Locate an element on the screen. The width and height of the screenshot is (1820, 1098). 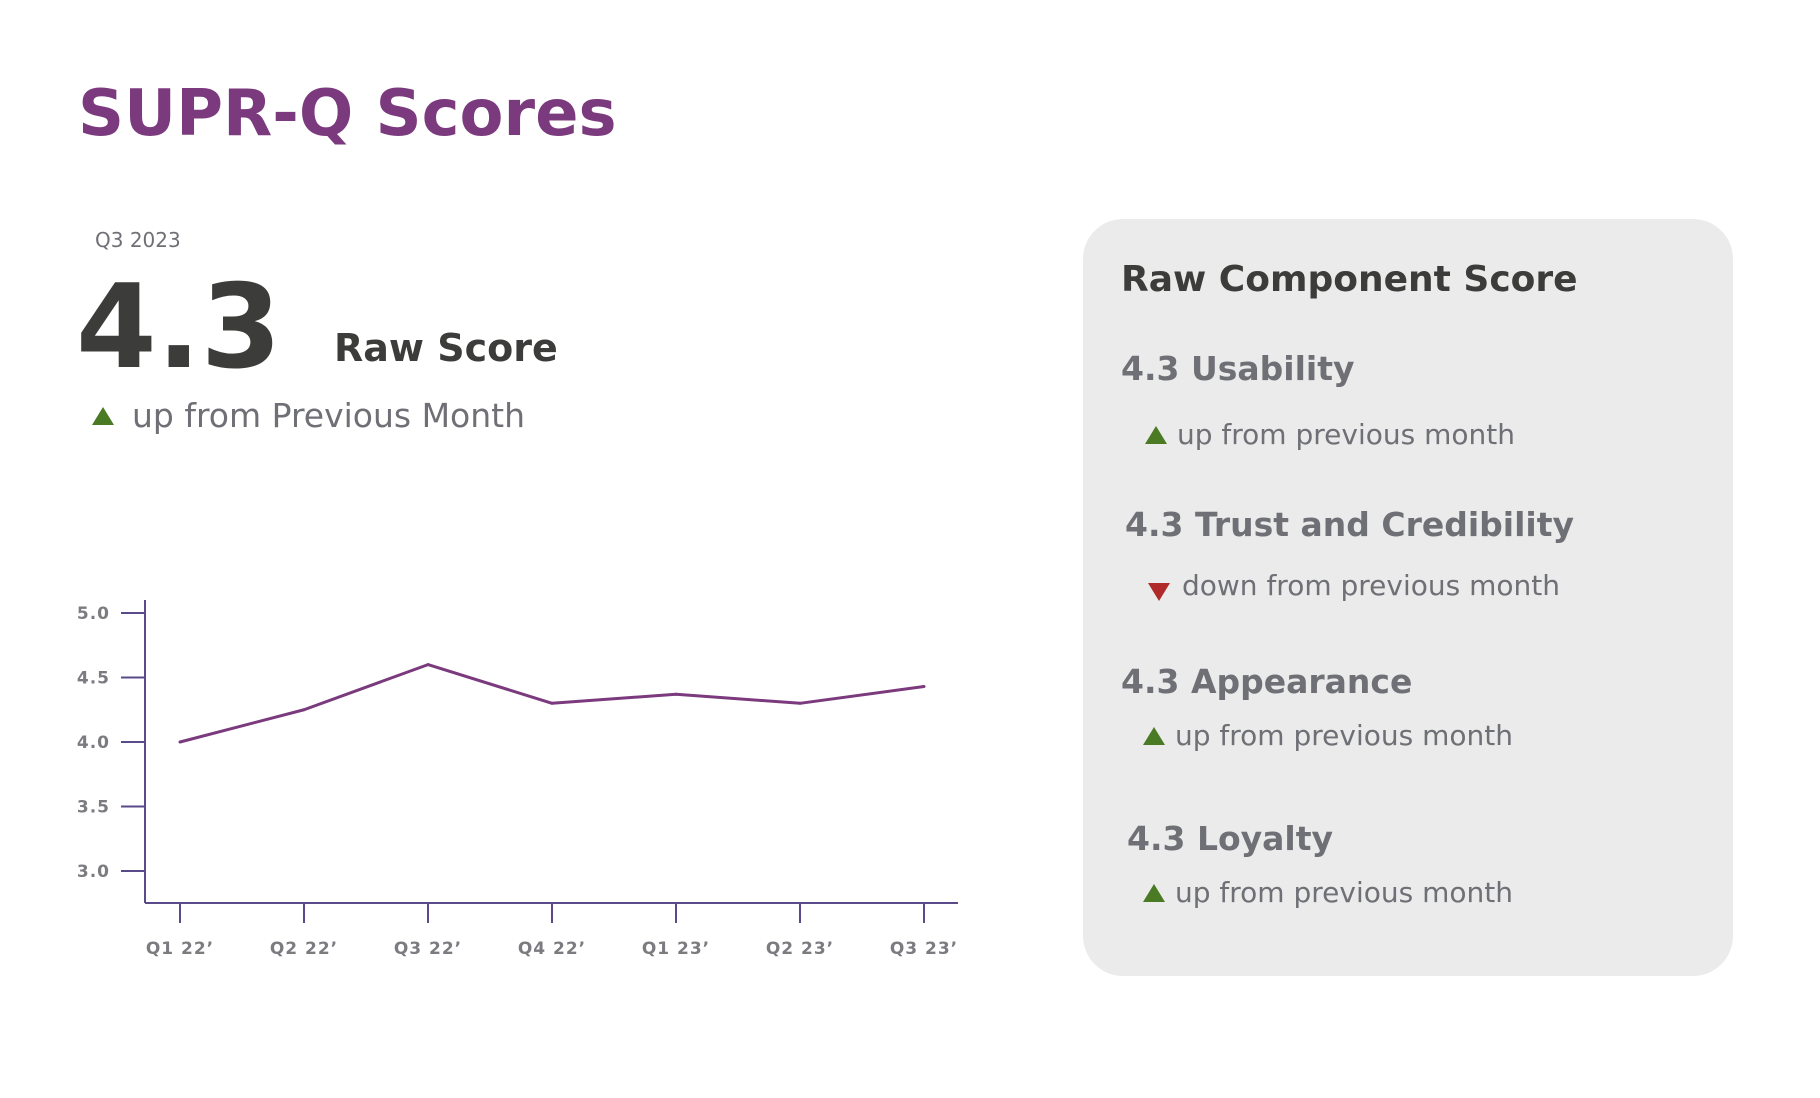
component-trust-label: 4.3 Trust and Credibility is located at coordinates (1350, 524).